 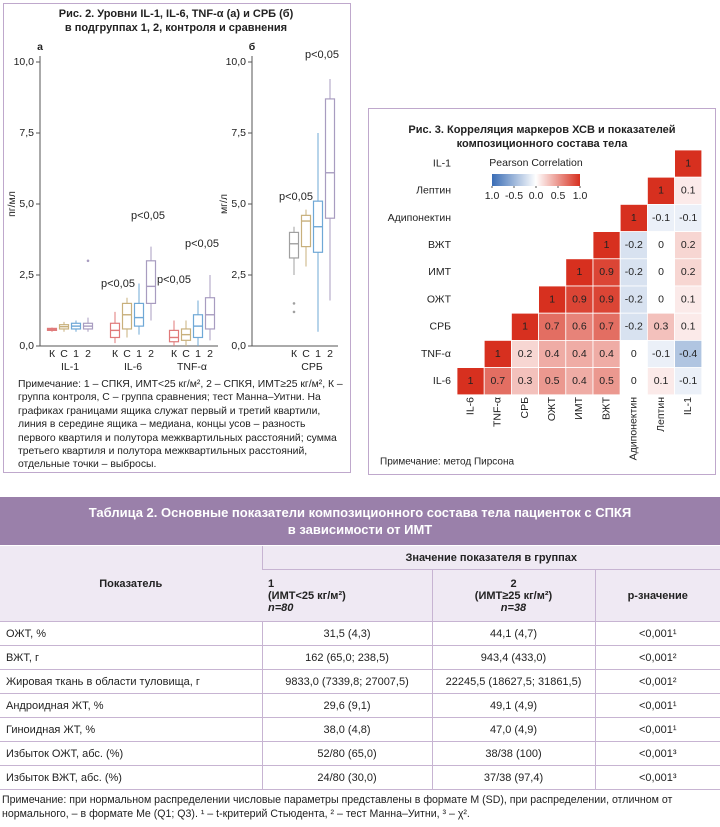 What do you see at coordinates (360, 633) in the screenshot?
I see `table-row: ОЖТ, % 31,5 (4,3) 44,1 (4,7) <0,001¹` at bounding box center [360, 633].